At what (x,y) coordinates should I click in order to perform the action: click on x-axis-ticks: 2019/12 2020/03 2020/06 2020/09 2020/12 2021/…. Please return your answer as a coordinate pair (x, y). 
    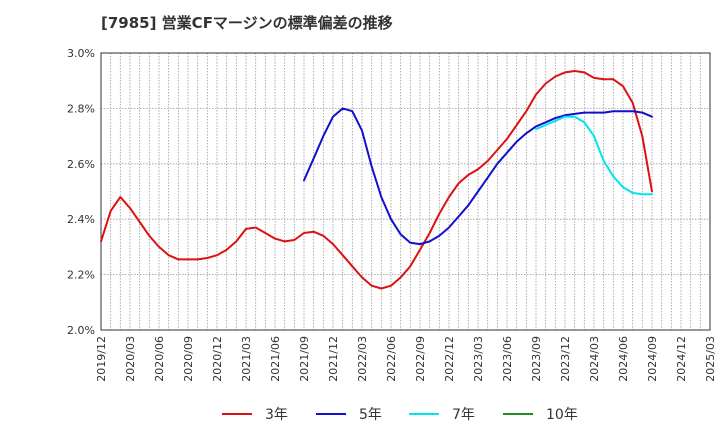
    Looking at the image, I should click on (406, 359).